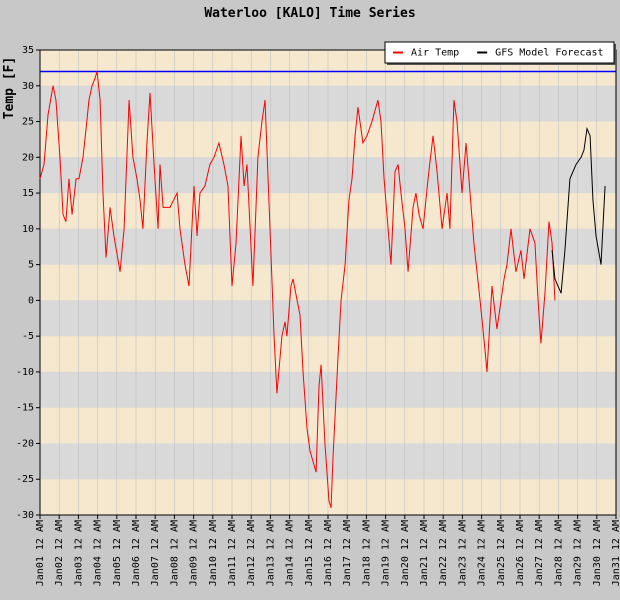 Image resolution: width=620 pixels, height=600 pixels. I want to click on y-tick-label: -30, so click(25, 515).